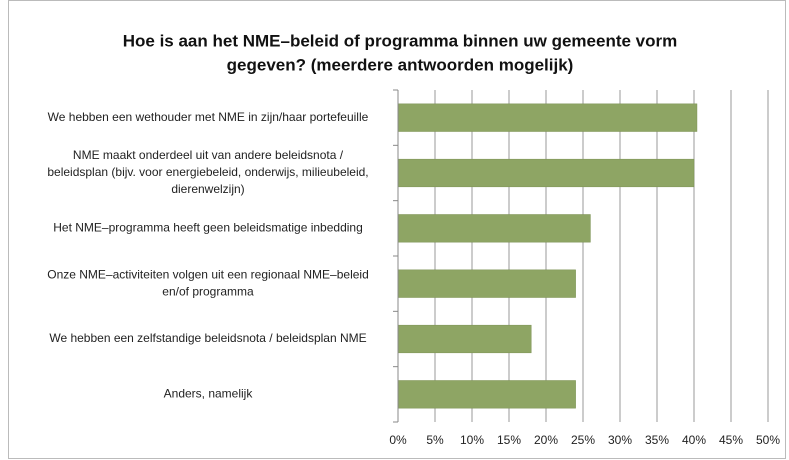 The image size is (789, 460). What do you see at coordinates (546, 440) in the screenshot?
I see `x-tick-label: 20%` at bounding box center [546, 440].